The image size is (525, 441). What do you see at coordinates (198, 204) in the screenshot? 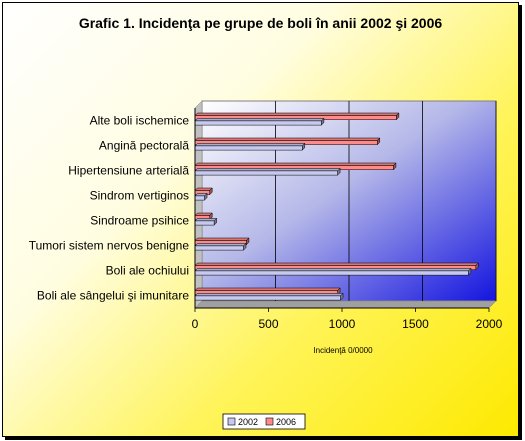
I see `plot-side-wall` at bounding box center [198, 204].